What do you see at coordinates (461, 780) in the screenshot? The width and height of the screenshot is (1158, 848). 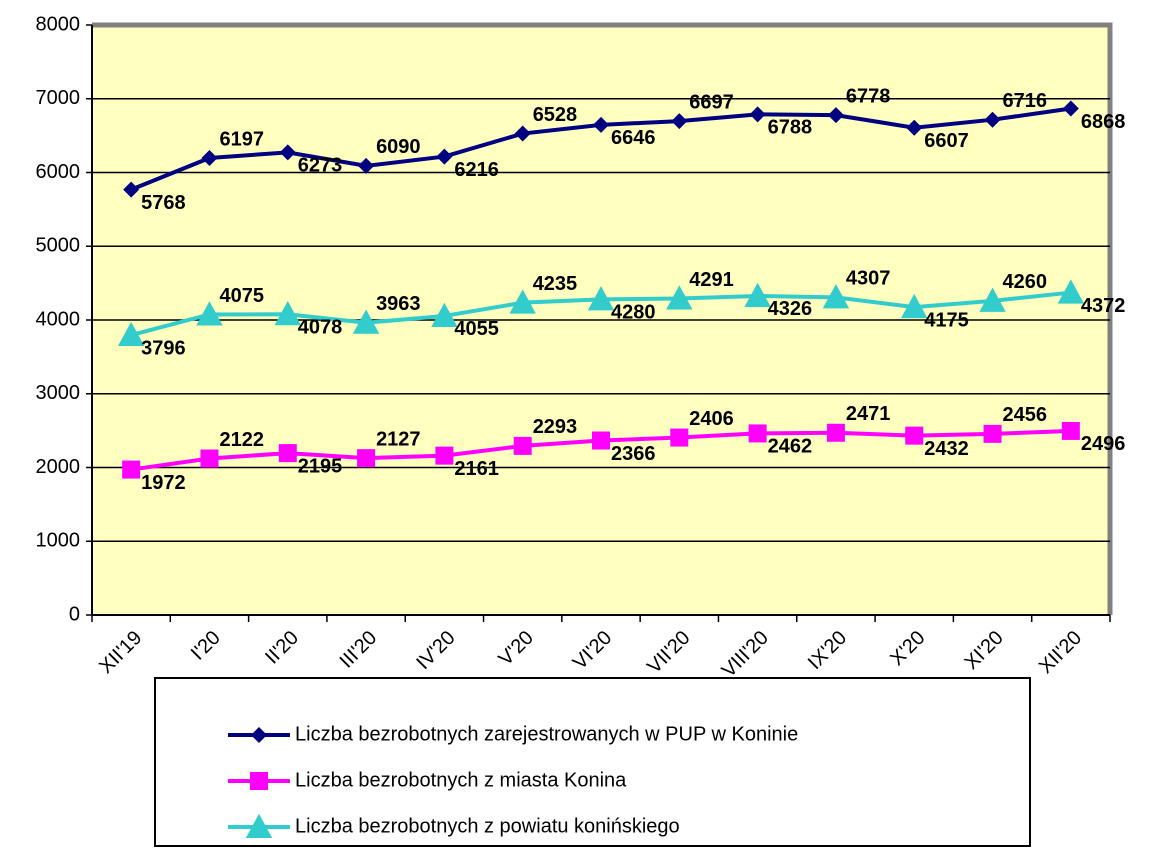 I see `legend-label: Liczba bezrobotnych z miasta Konina` at bounding box center [461, 780].